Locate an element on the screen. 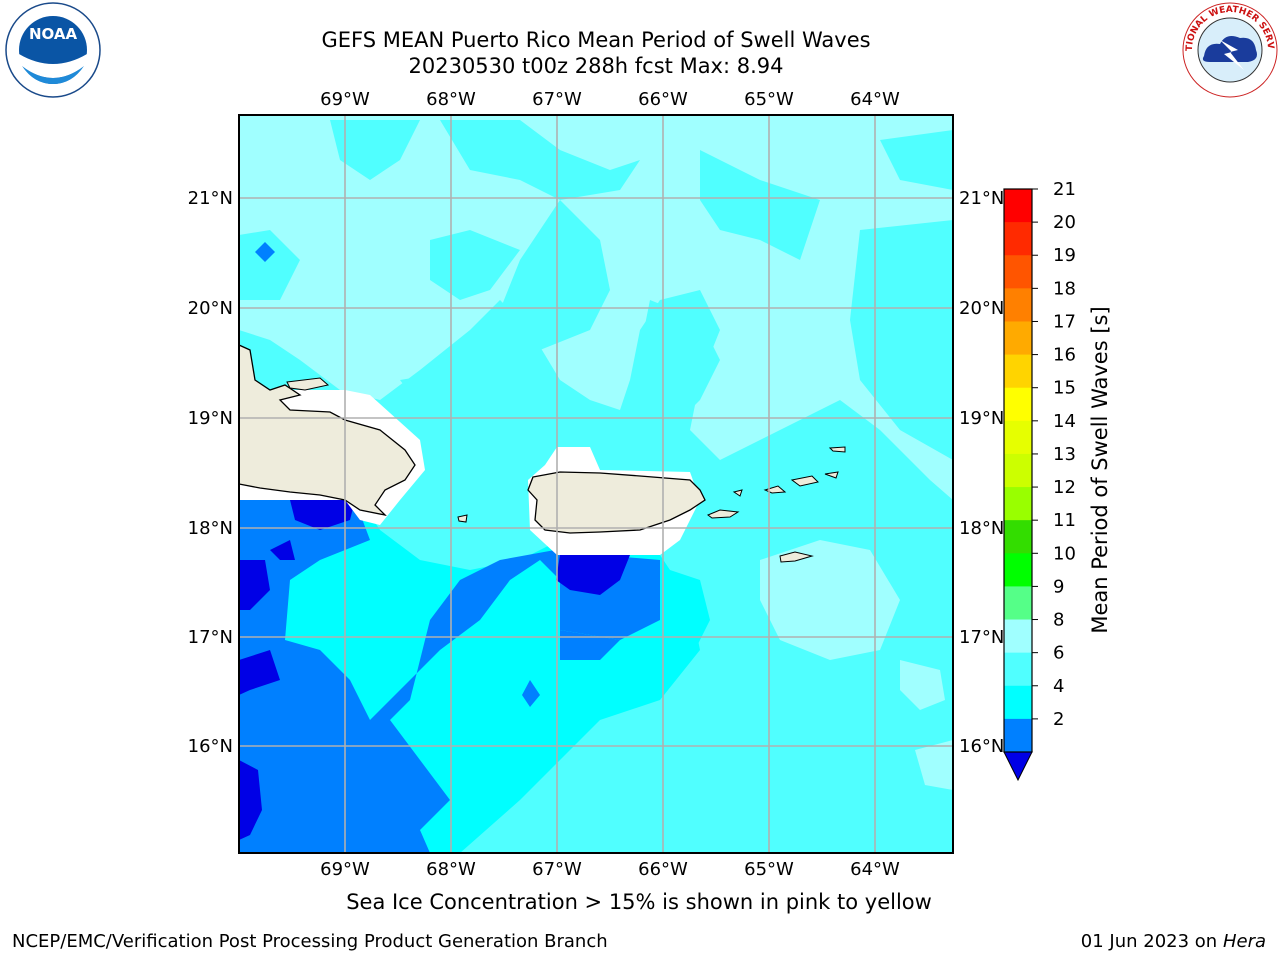  land-tortue is located at coordinates (308, 384).